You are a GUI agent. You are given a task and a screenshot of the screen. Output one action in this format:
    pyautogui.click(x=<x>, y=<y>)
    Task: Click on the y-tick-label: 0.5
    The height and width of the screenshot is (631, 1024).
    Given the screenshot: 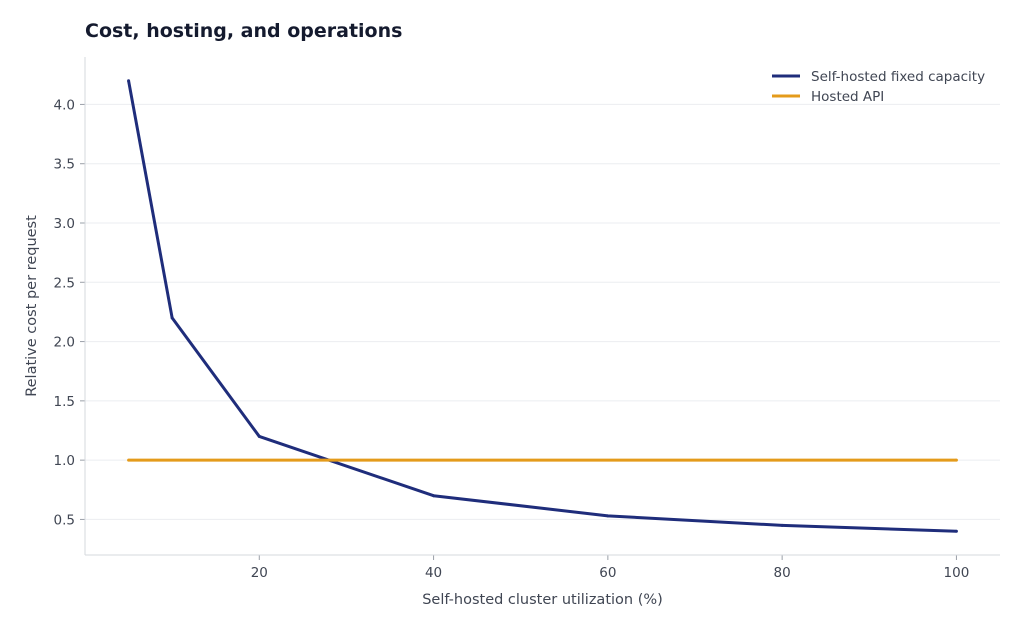 What is the action you would take?
    pyautogui.click(x=64, y=520)
    